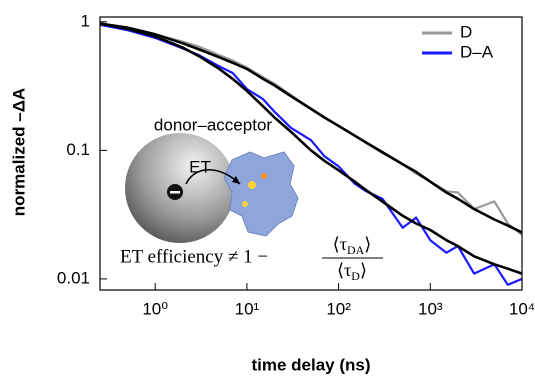 The image size is (535, 379). Describe the element at coordinates (522, 308) in the screenshot. I see `x-tick-label: 10⁴` at that location.